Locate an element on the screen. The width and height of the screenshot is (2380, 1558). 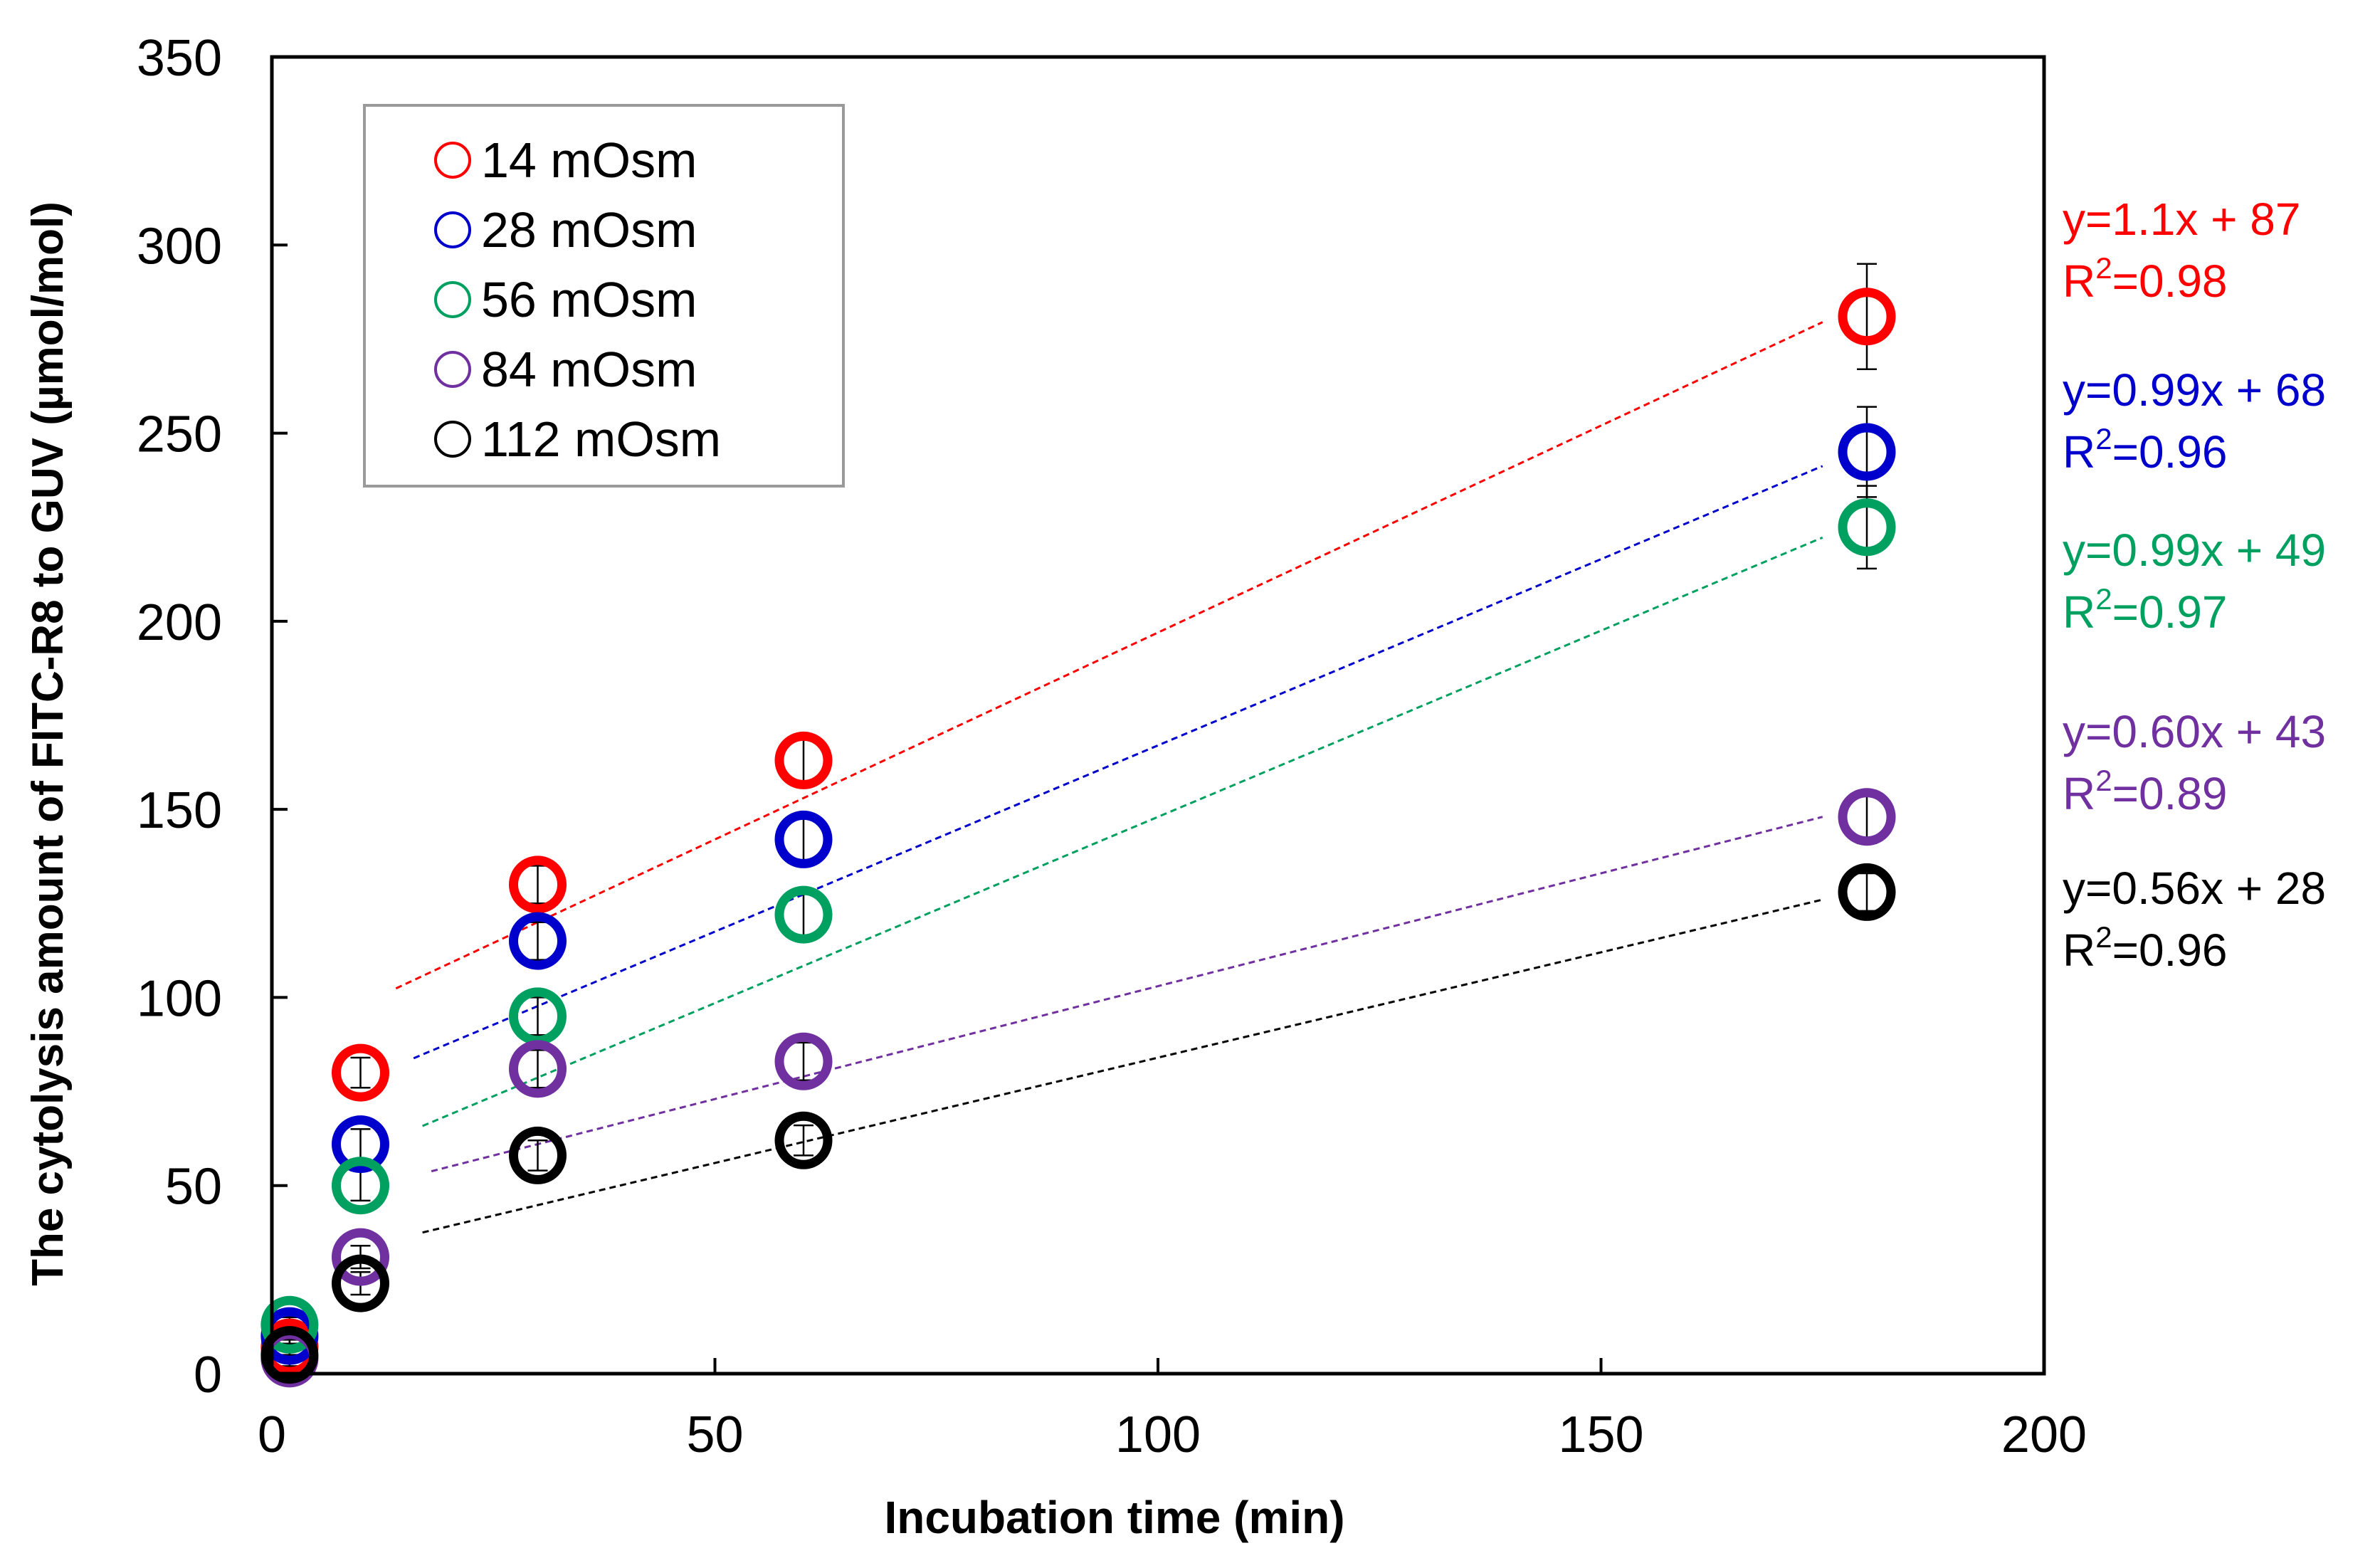
x-axis-label: Incubation time (min) is located at coordinates (1114, 1517).